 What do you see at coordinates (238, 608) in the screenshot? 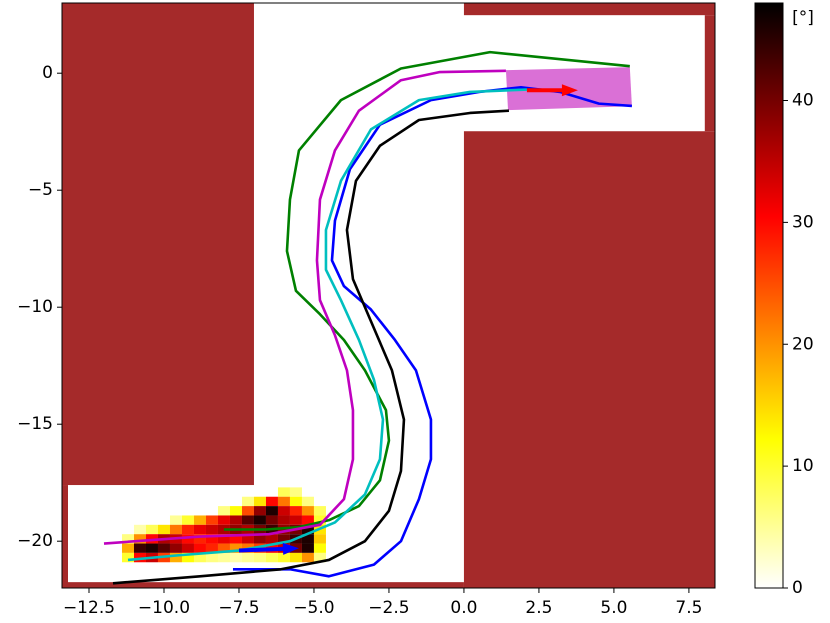
I see `x-tick-label: −7.5` at bounding box center [238, 608].